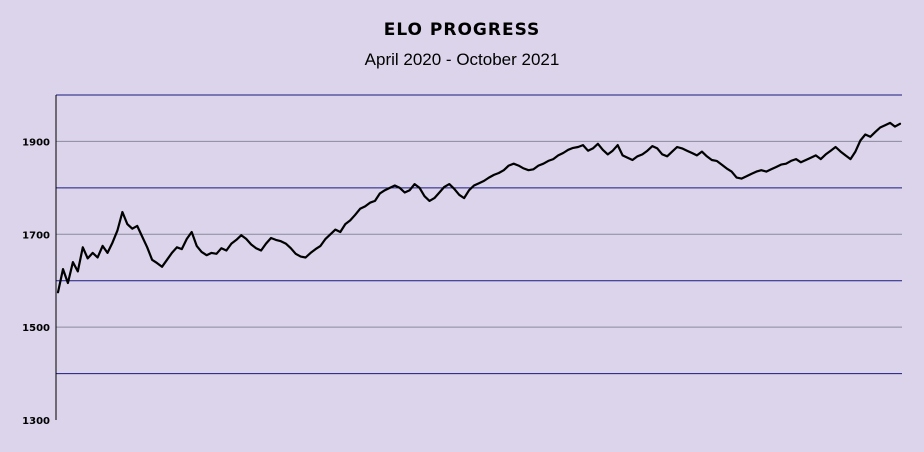 The width and height of the screenshot is (924, 452). I want to click on chart-title: ELO PROGRESS, so click(462, 30).